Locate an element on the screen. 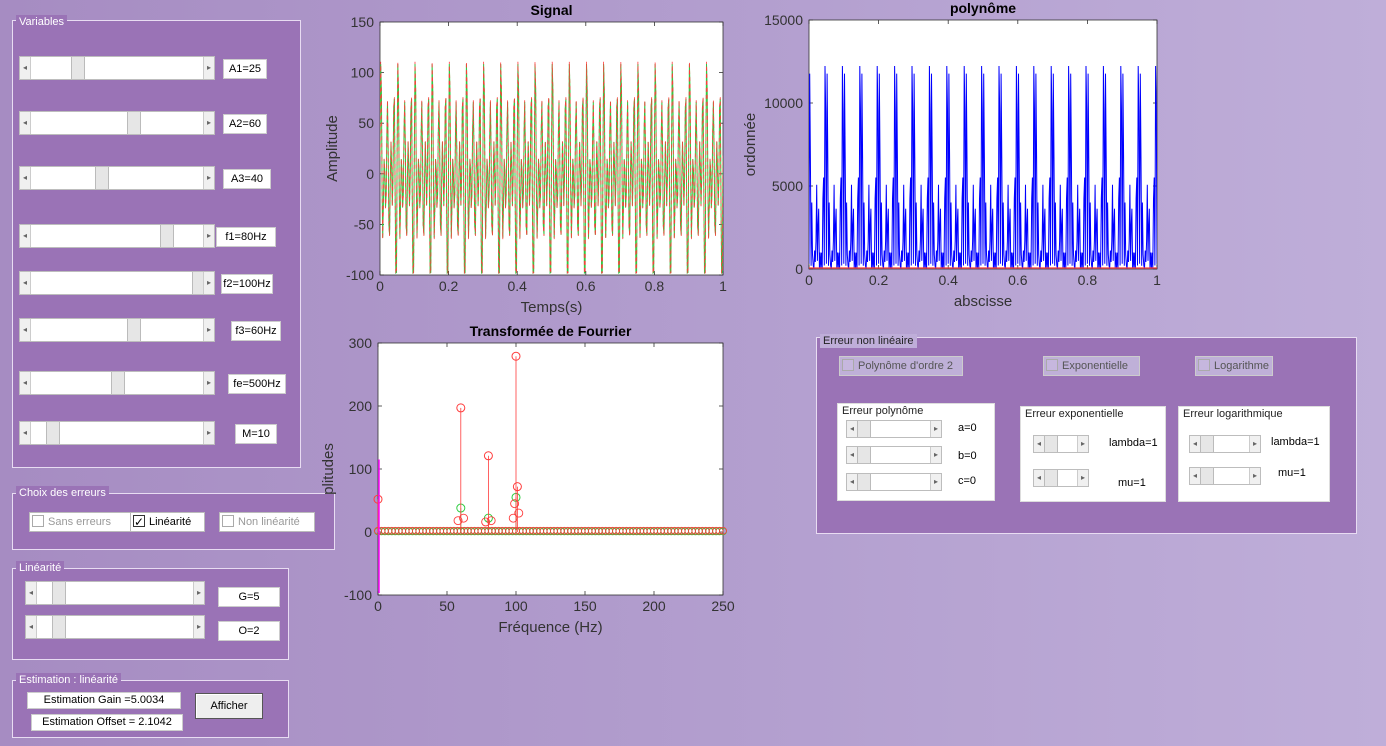 Image resolution: width=1386 pixels, height=746 pixels. sans-erreurs-checkbox: Sans erreurs is located at coordinates (81, 522).